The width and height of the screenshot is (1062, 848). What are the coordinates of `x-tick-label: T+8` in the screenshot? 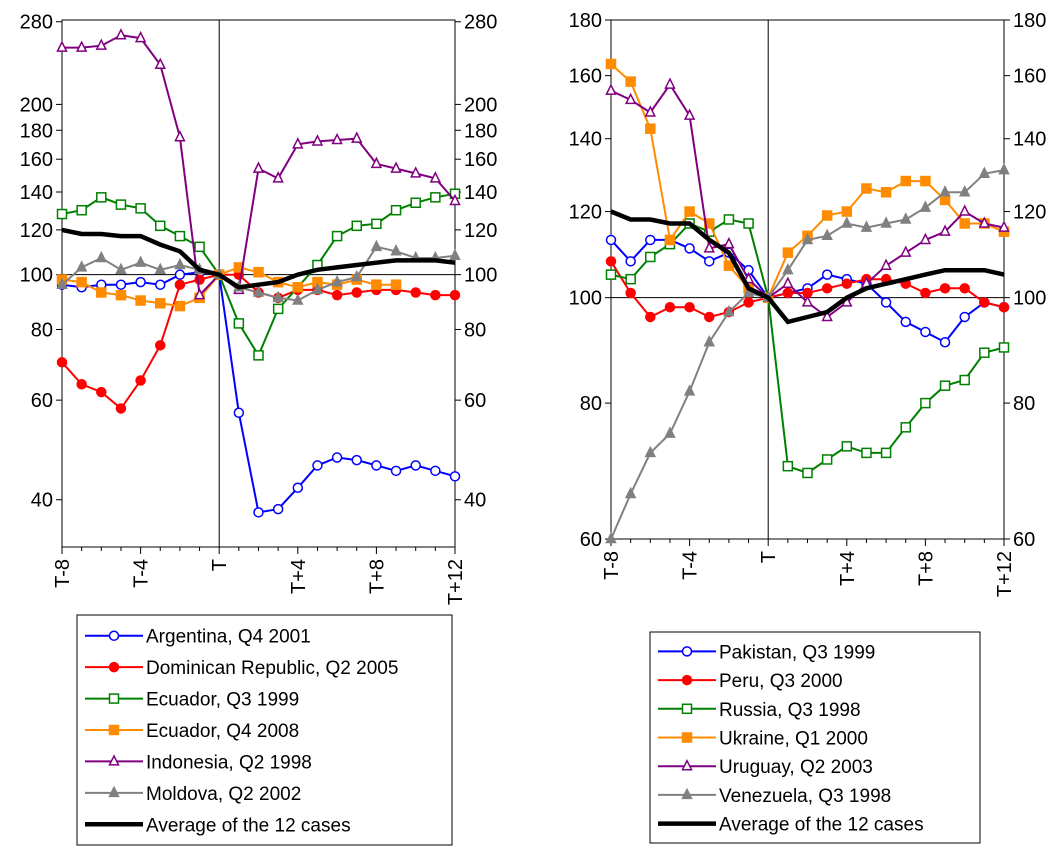 It's located at (926, 568).